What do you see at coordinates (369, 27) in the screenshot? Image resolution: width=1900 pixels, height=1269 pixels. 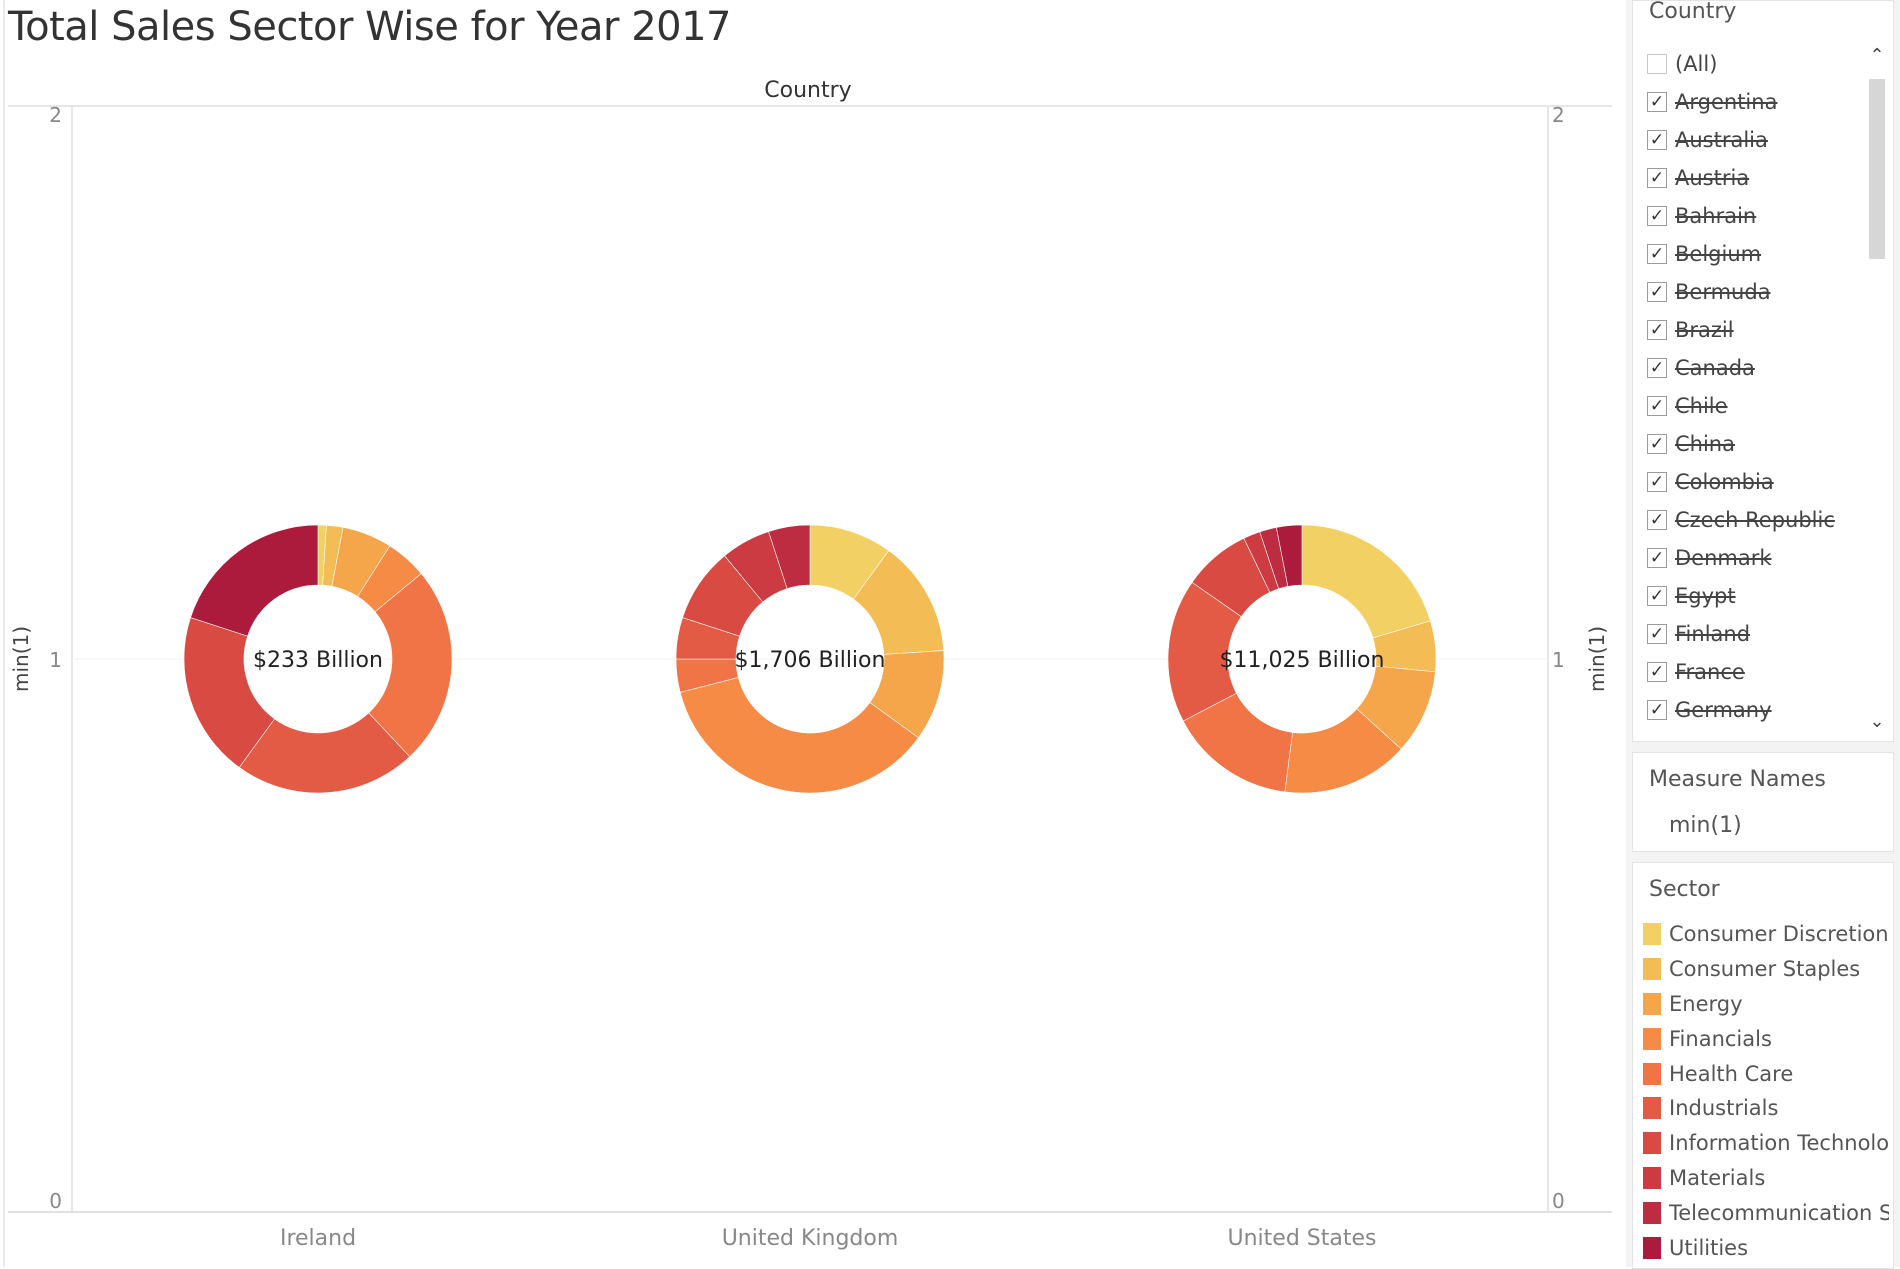 I see `page-title: Total Sales Sector Wise for Year 2017` at bounding box center [369, 27].